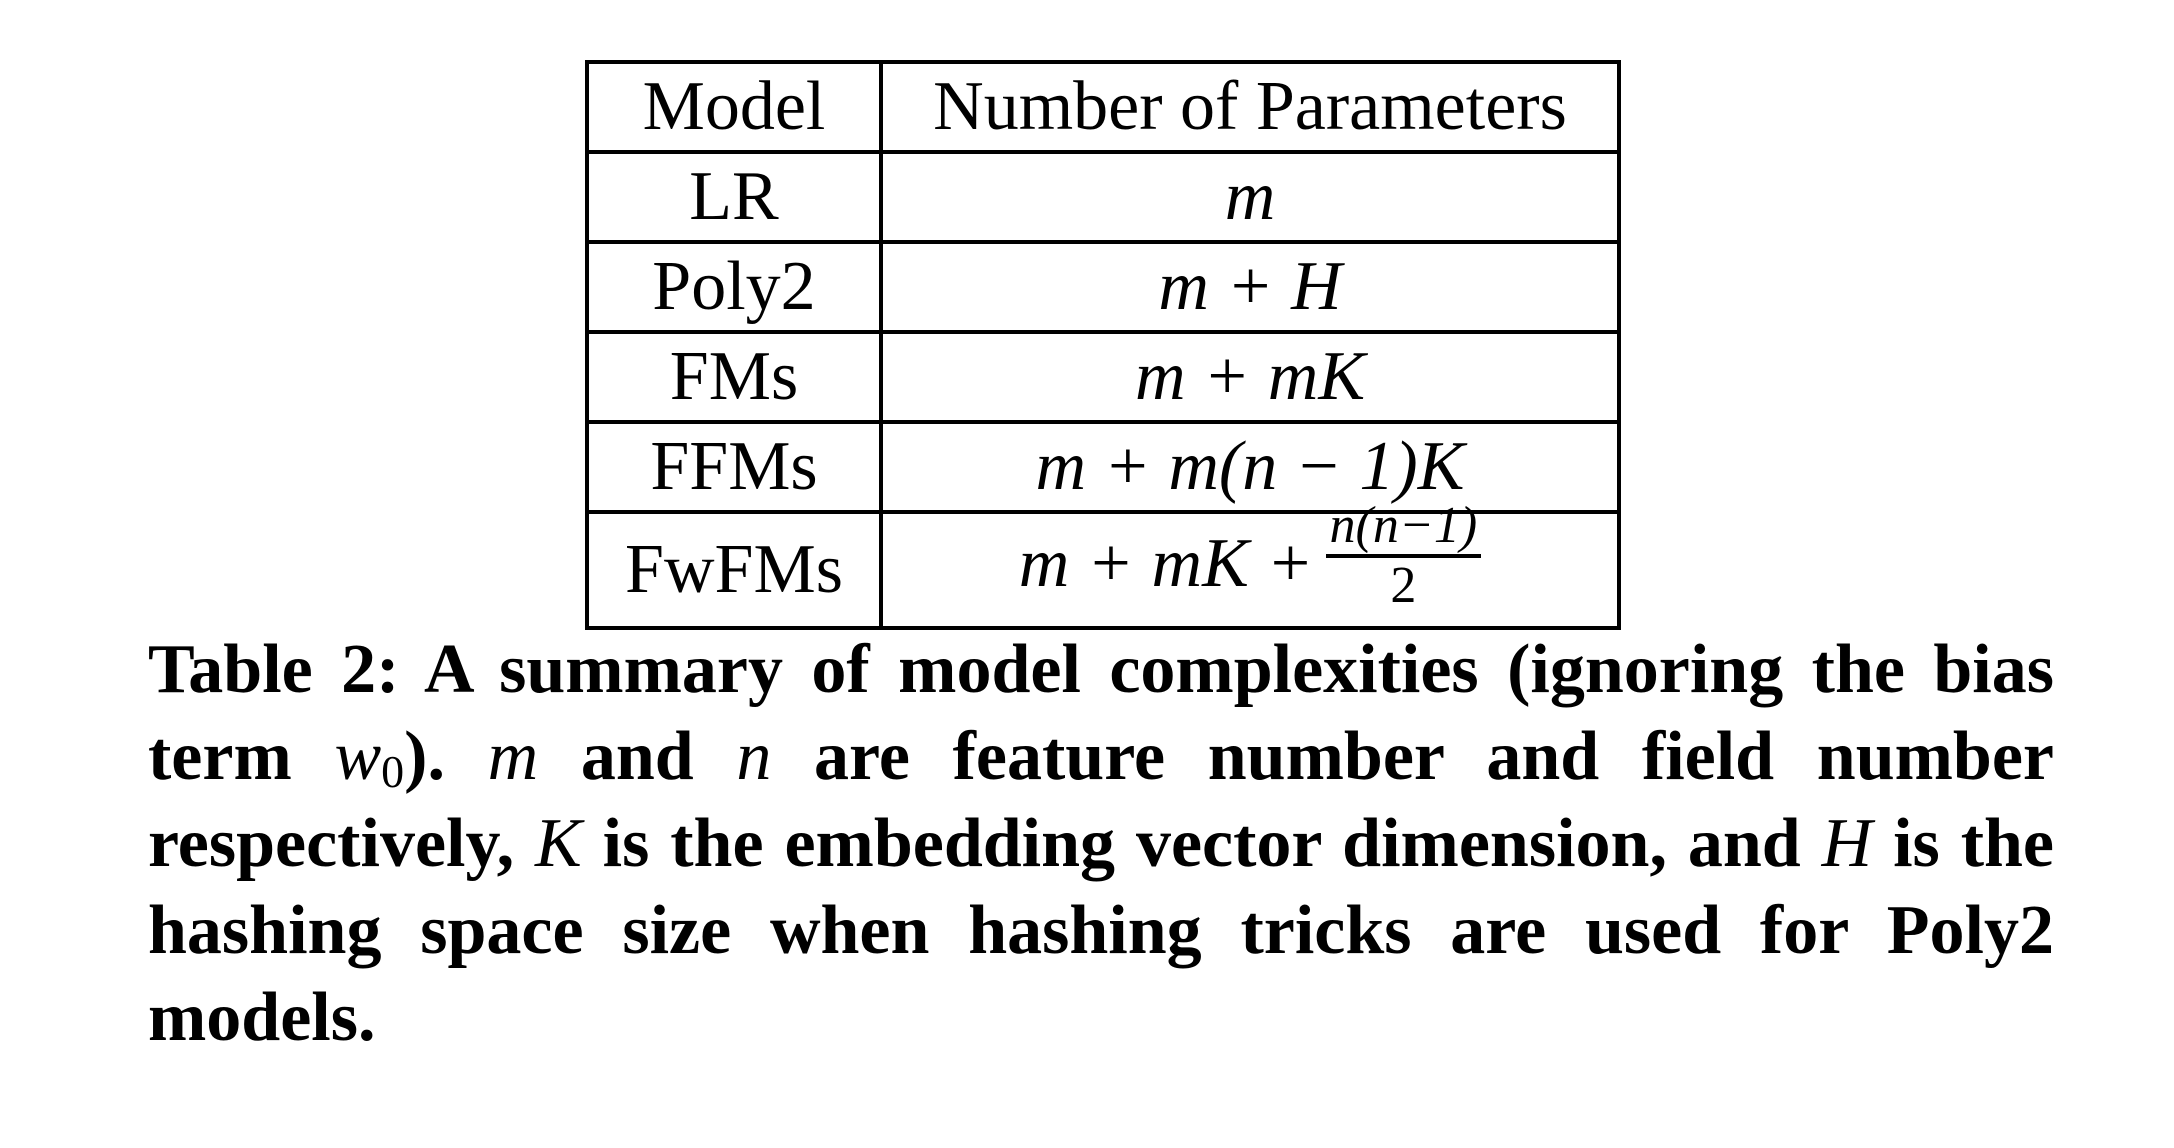 The width and height of the screenshot is (2174, 1148). What do you see at coordinates (1201, 843) in the screenshot?
I see `caption-text: is the embedding vector dimension, and` at bounding box center [1201, 843].